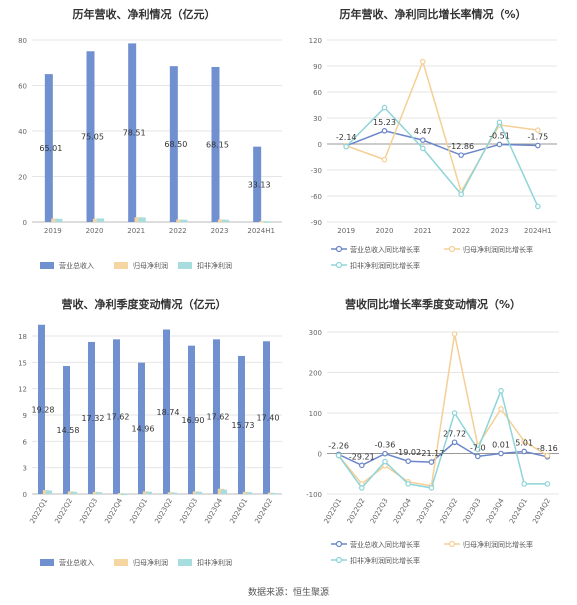 This screenshot has height=605, width=577. What do you see at coordinates (441, 143) in the screenshot?
I see `line-营业总收入同比增长率` at bounding box center [441, 143].